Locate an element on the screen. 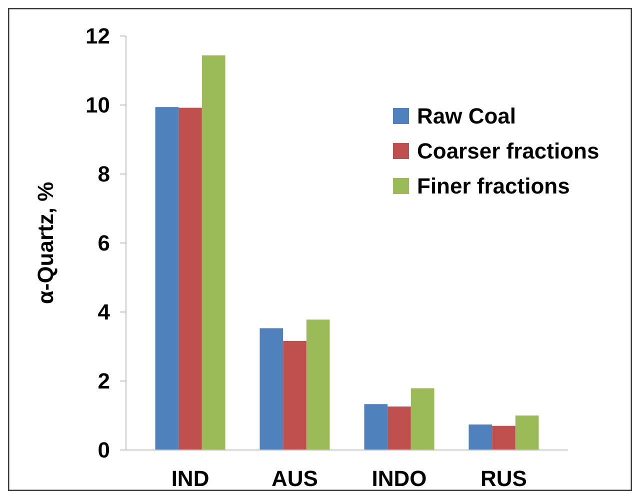 The width and height of the screenshot is (640, 499). x-tick-label: AUS is located at coordinates (295, 478).